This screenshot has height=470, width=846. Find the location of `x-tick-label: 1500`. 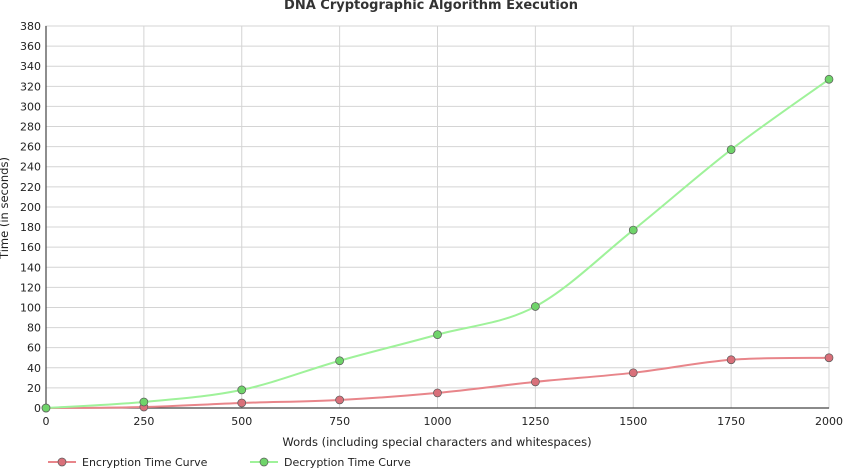

x-tick-label: 1500 is located at coordinates (633, 421).